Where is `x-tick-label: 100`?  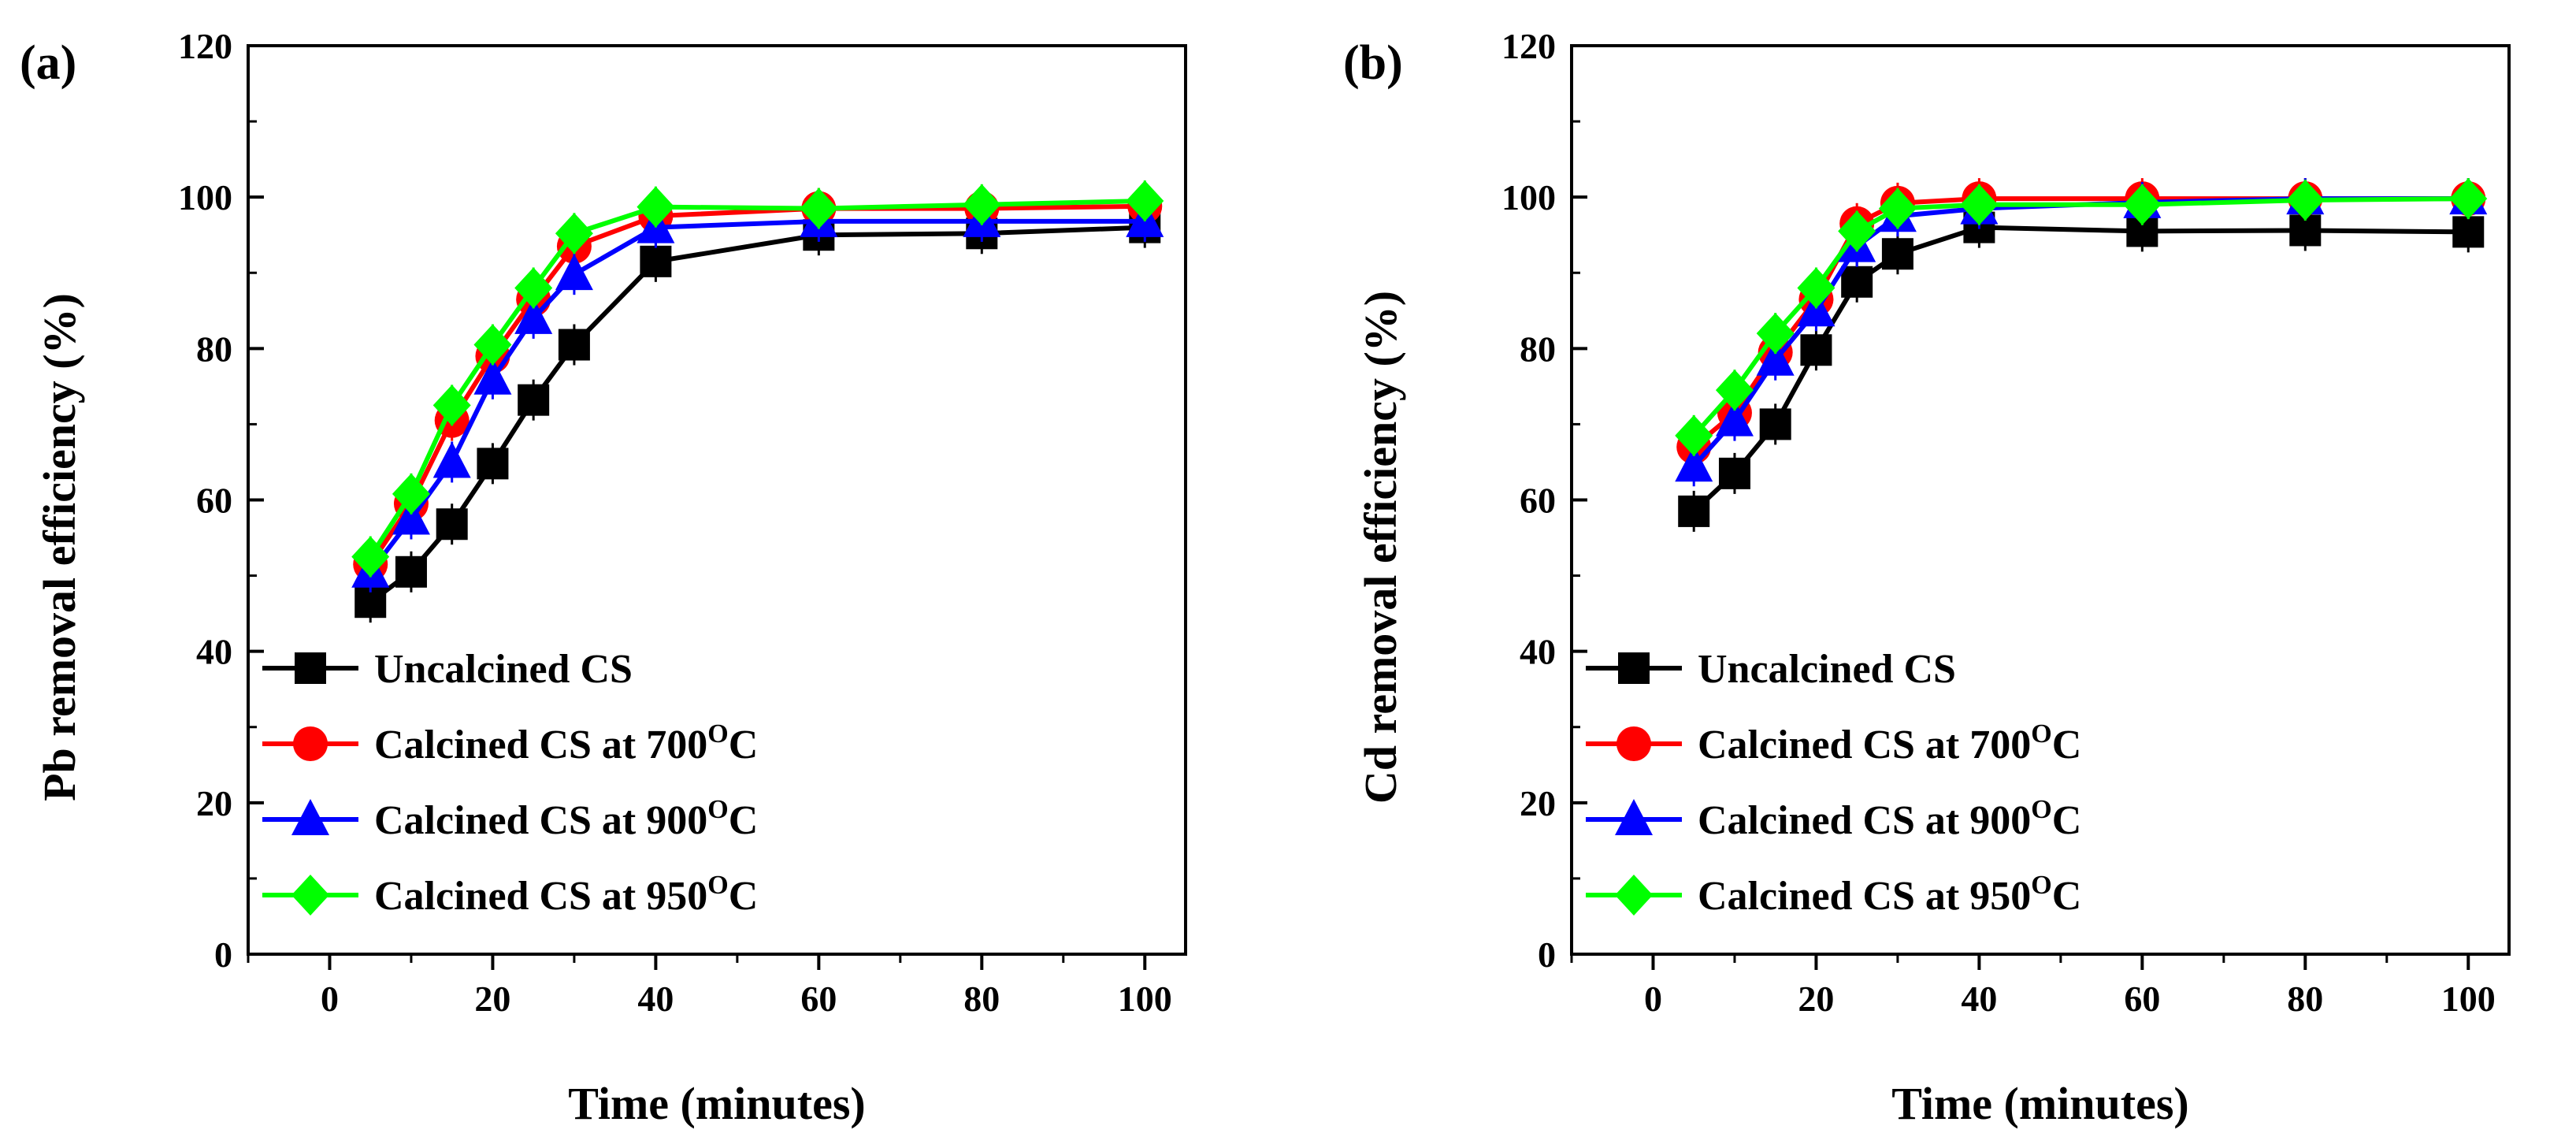 x-tick-label: 100 is located at coordinates (2468, 999).